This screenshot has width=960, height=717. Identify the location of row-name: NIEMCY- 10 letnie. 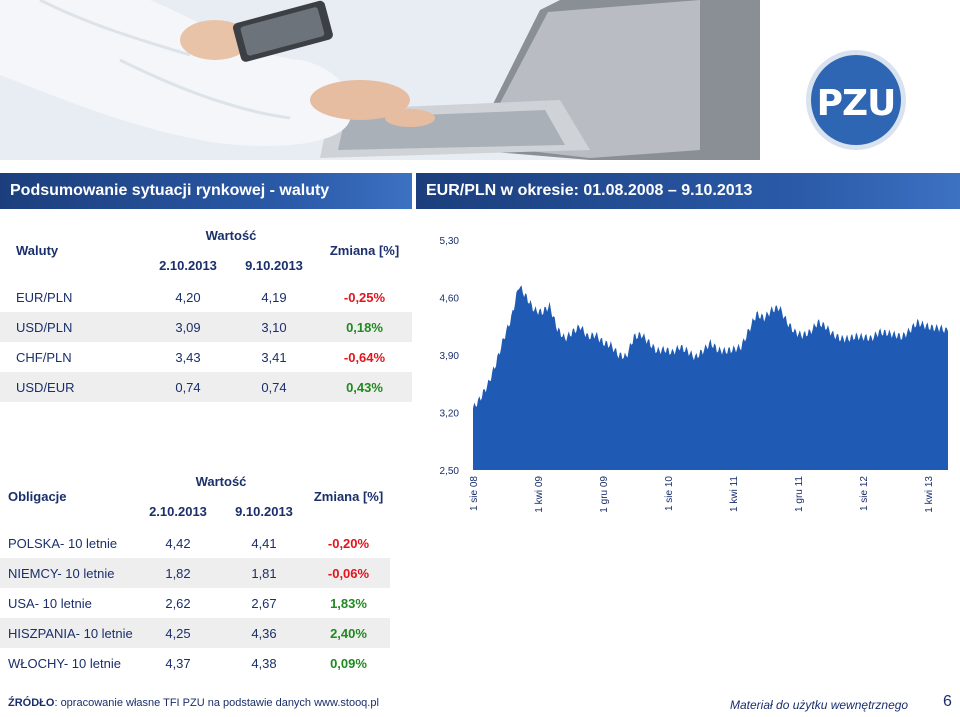
(61, 573).